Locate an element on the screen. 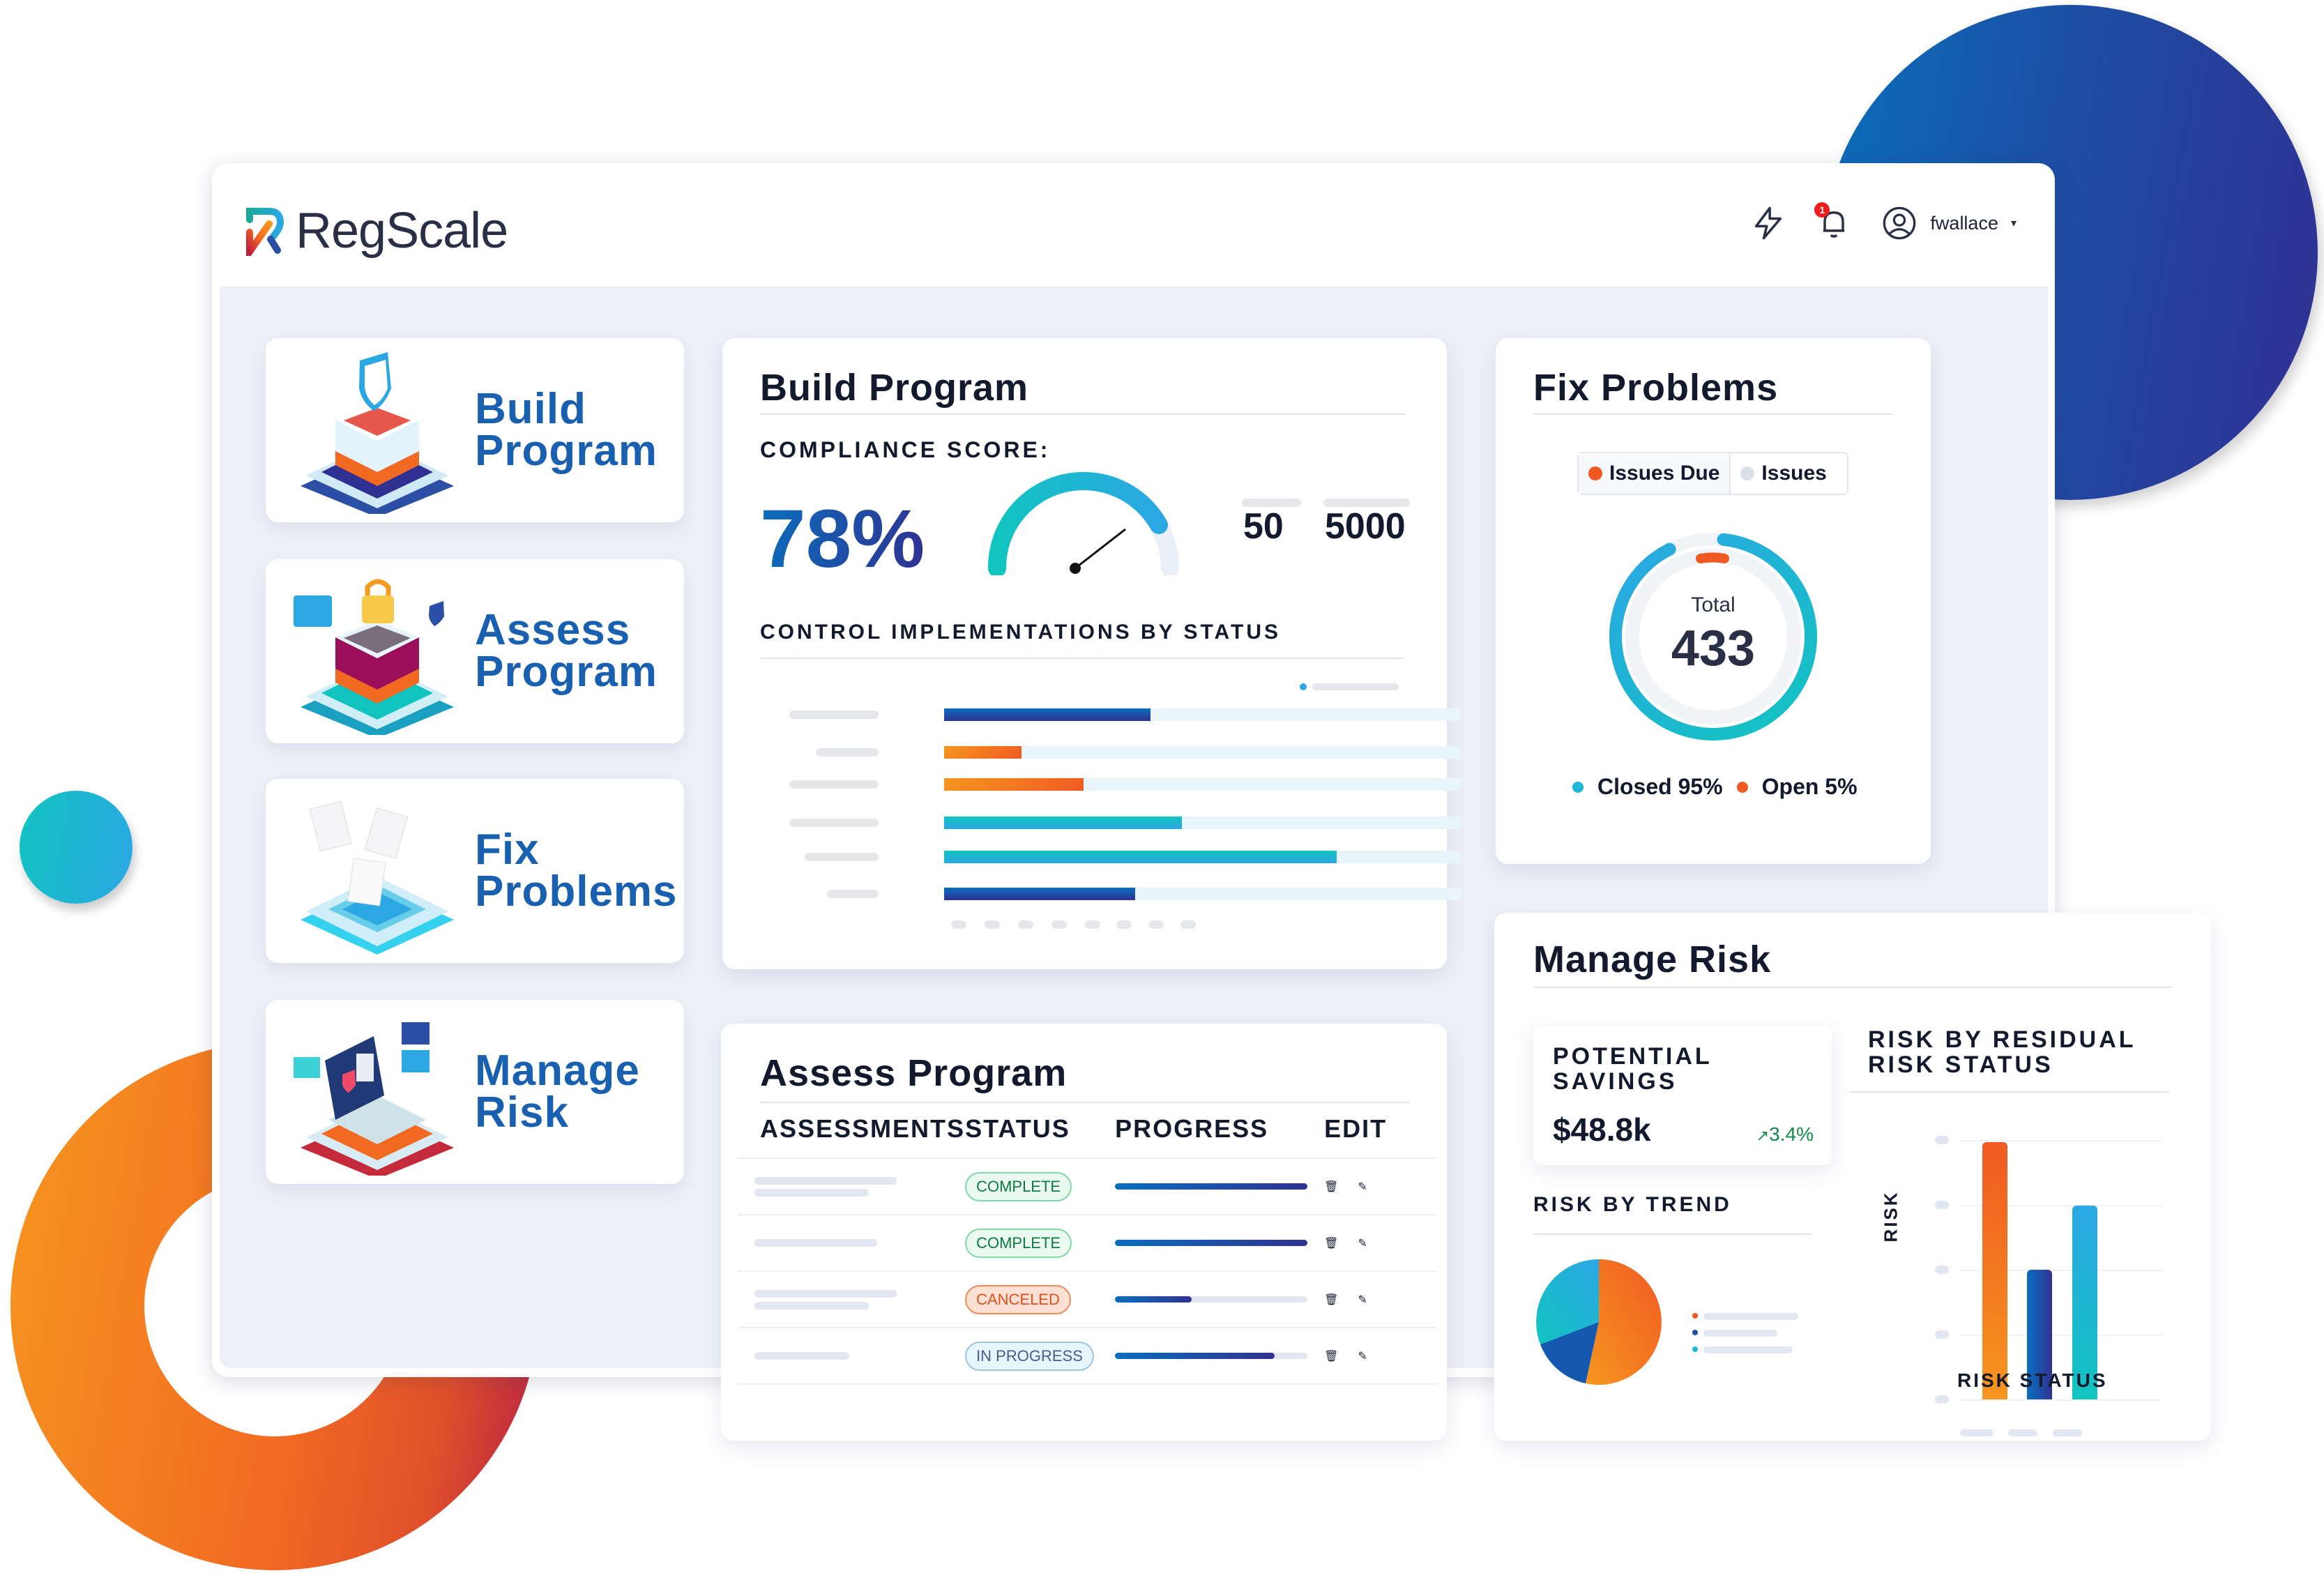 This screenshot has width=2324, height=1587. assess-program-illustration-icon is located at coordinates (374, 657).